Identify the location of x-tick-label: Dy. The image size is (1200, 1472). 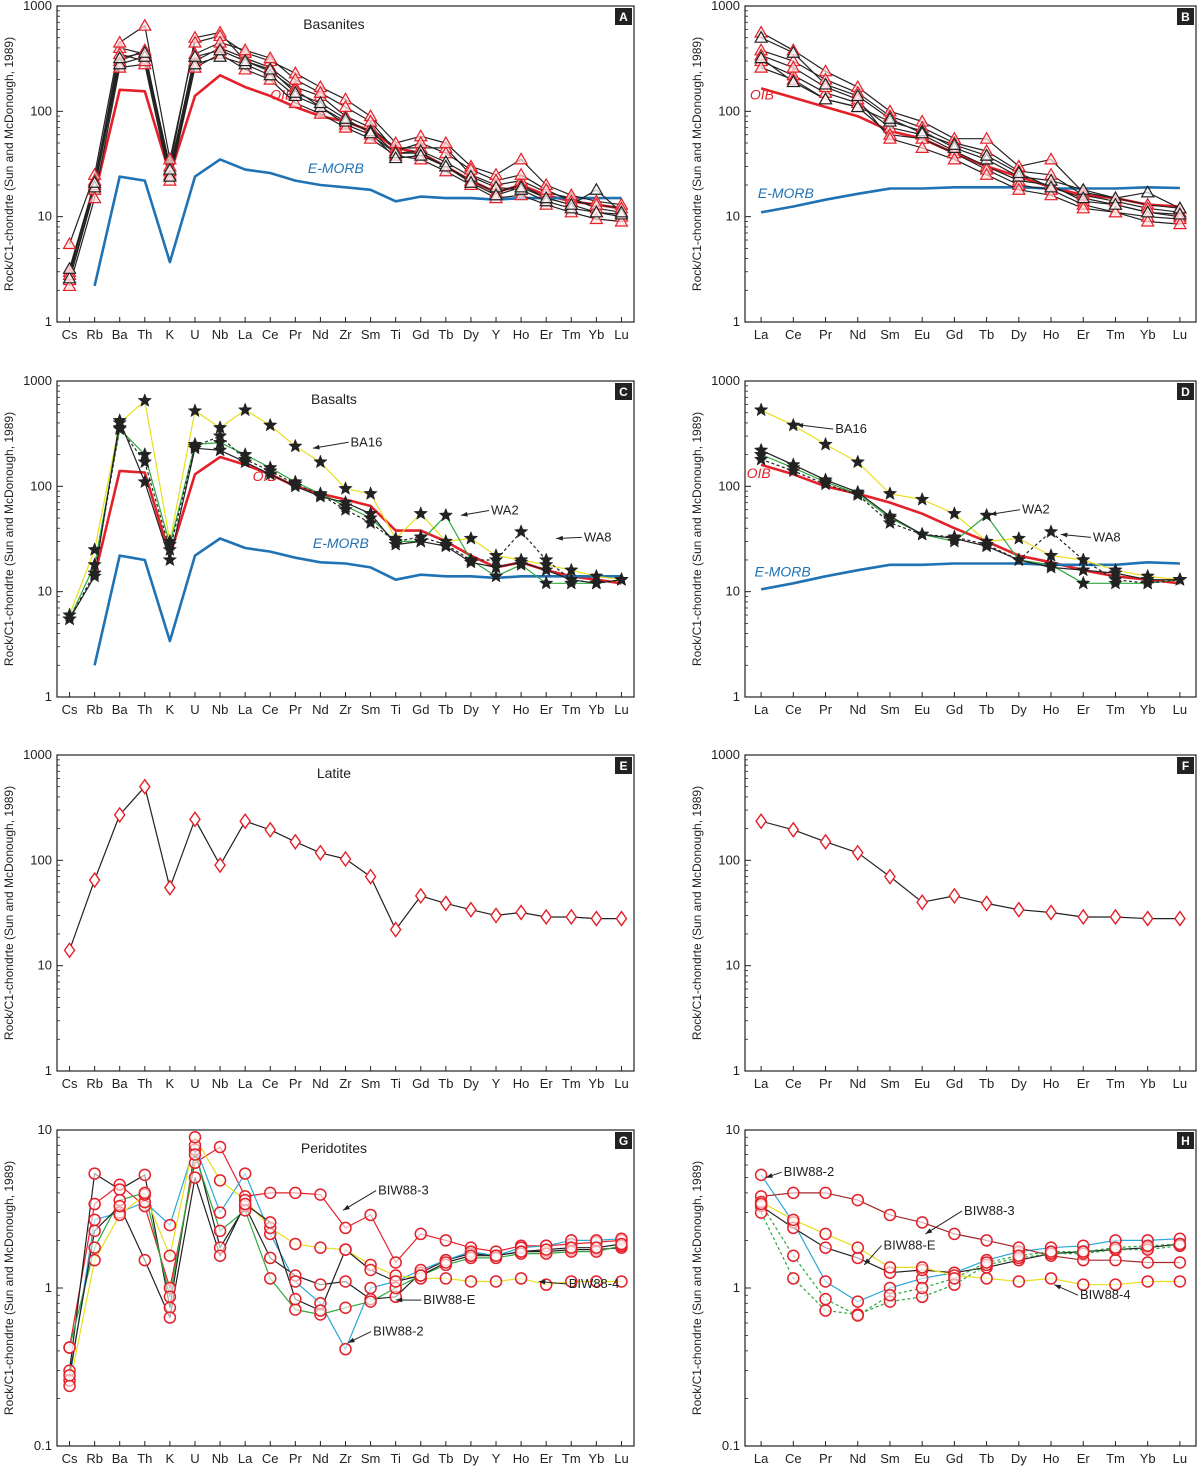
(1019, 709).